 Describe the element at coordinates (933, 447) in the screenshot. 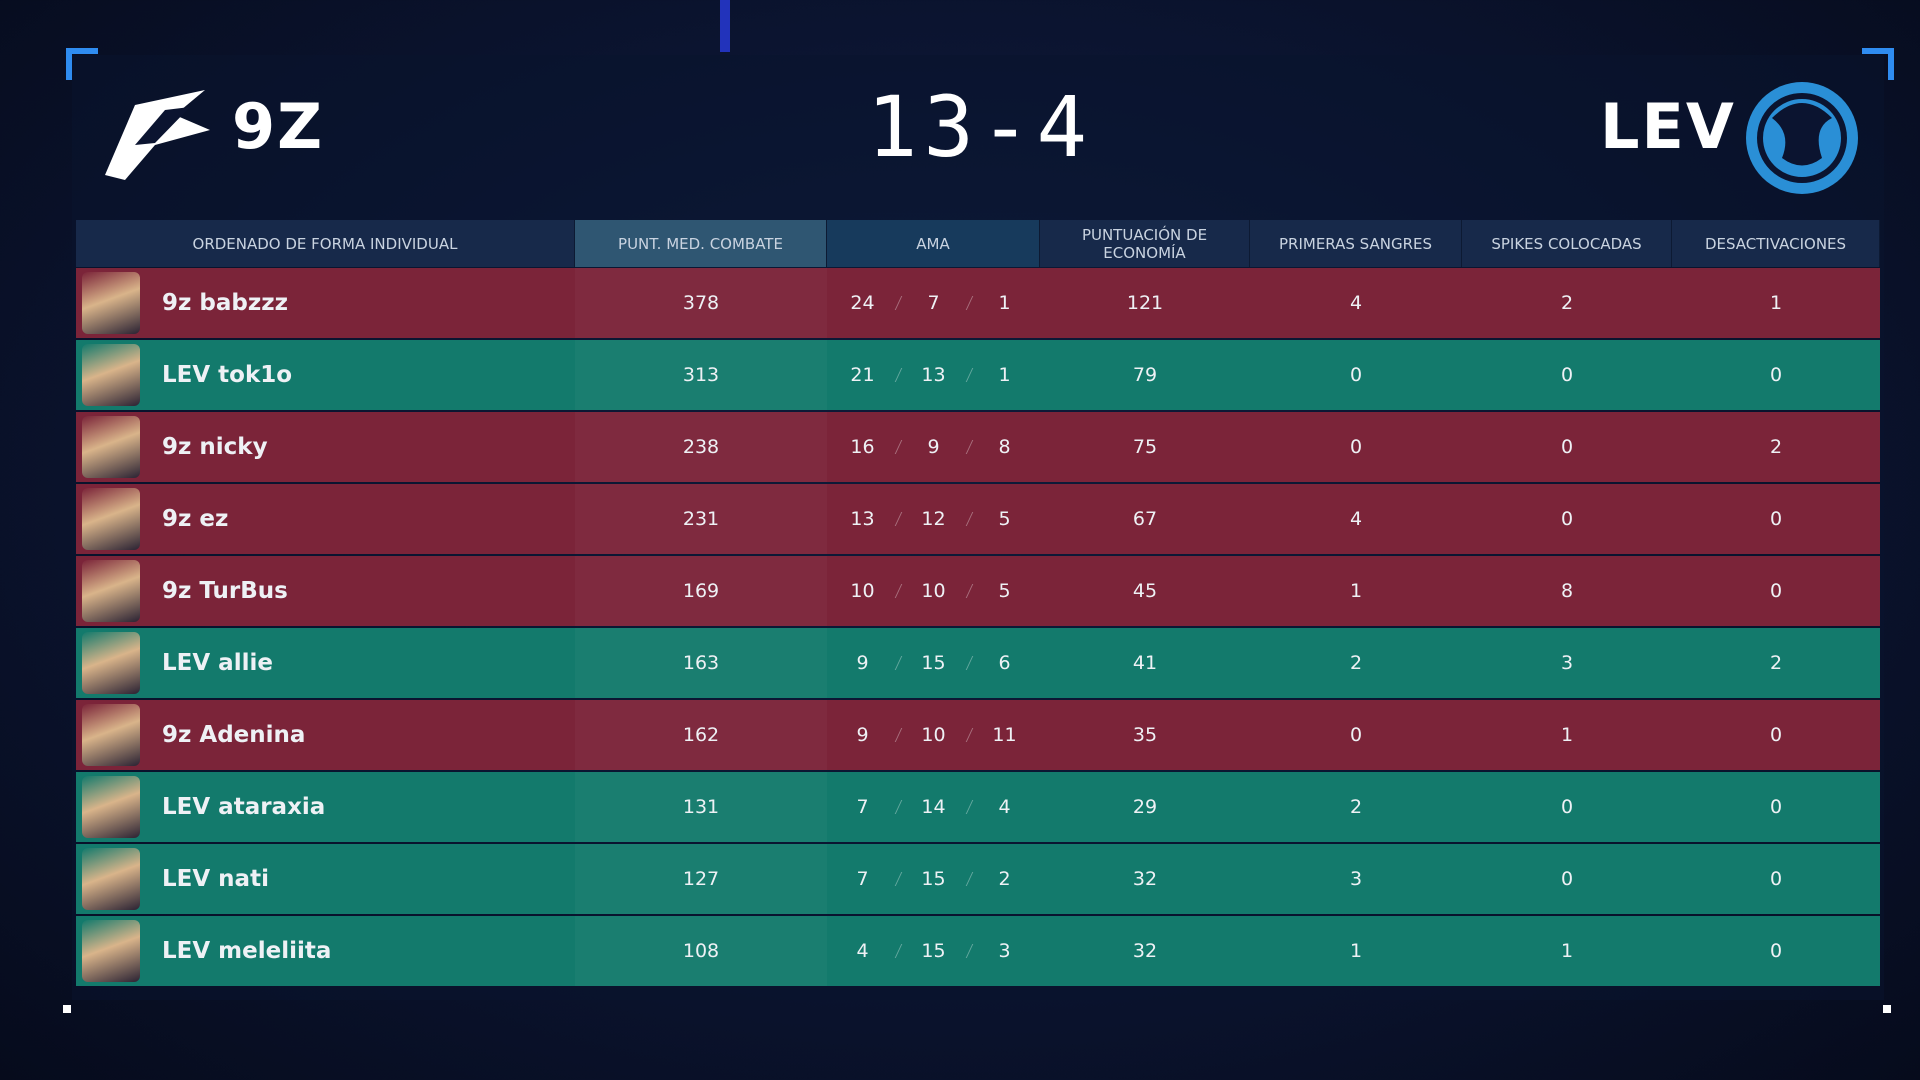

I see `deaths: 9` at that location.